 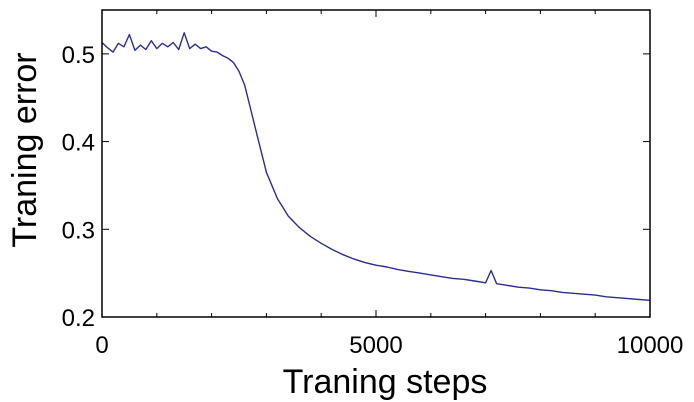 I want to click on y-tick-label: 0.2, so click(x=78, y=318).